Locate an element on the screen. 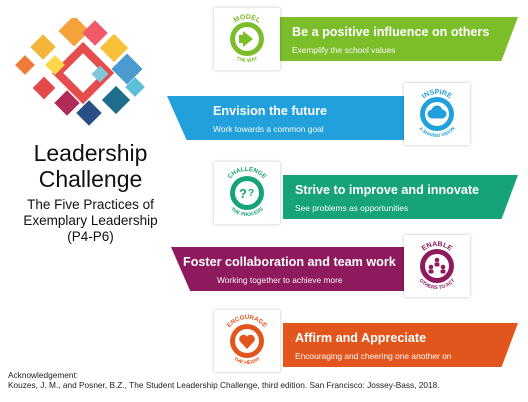  practice-description: Exemplify the school values is located at coordinates (344, 50).